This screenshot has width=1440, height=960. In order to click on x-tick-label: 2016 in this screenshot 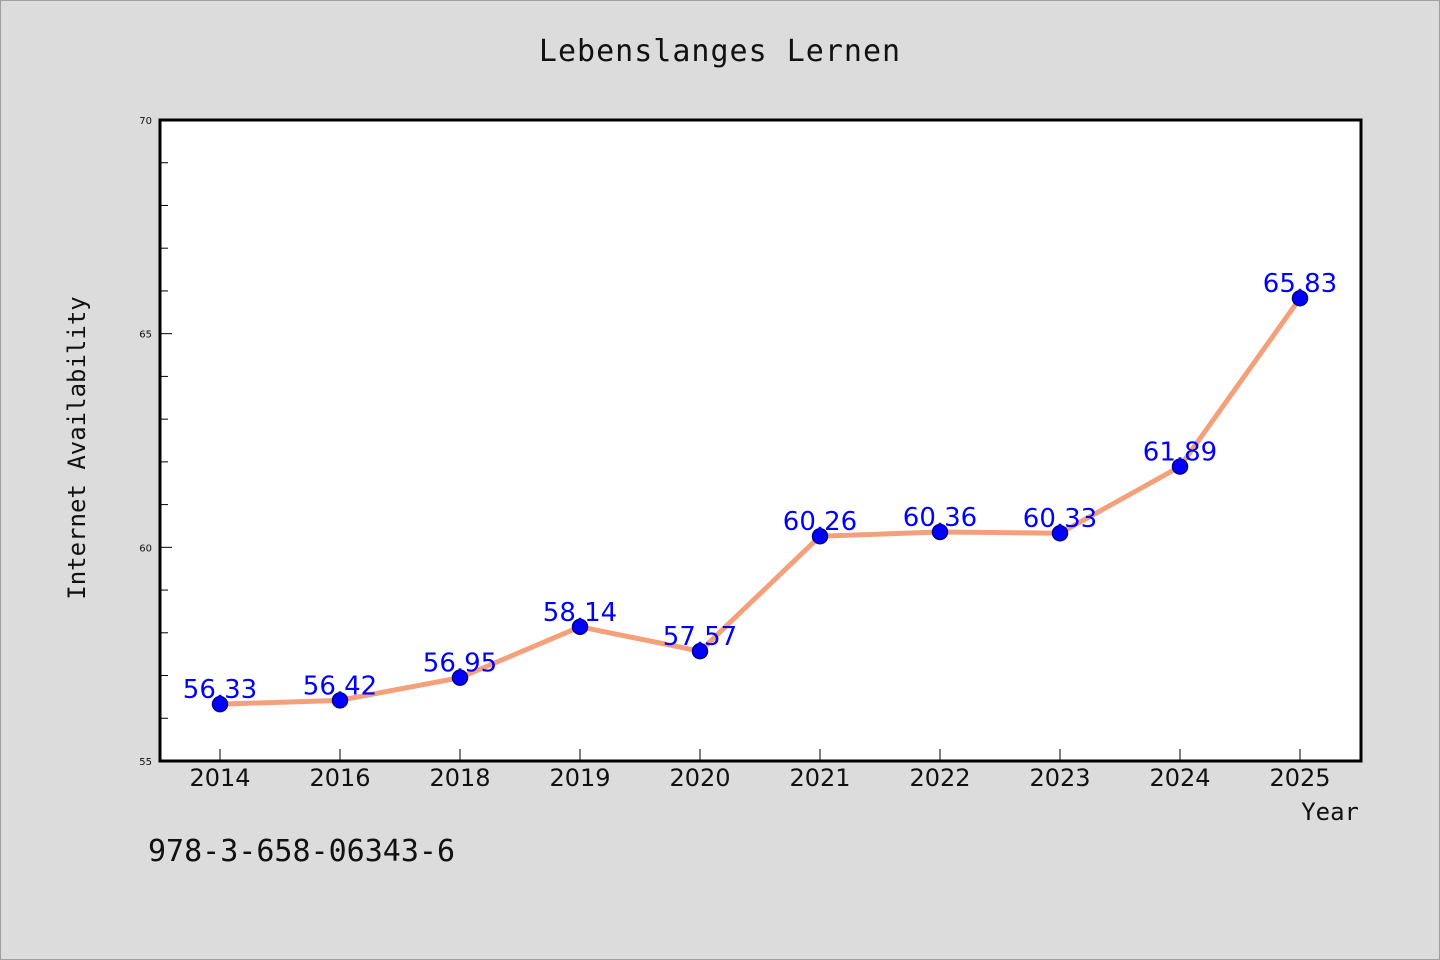, I will do `click(339, 778)`.